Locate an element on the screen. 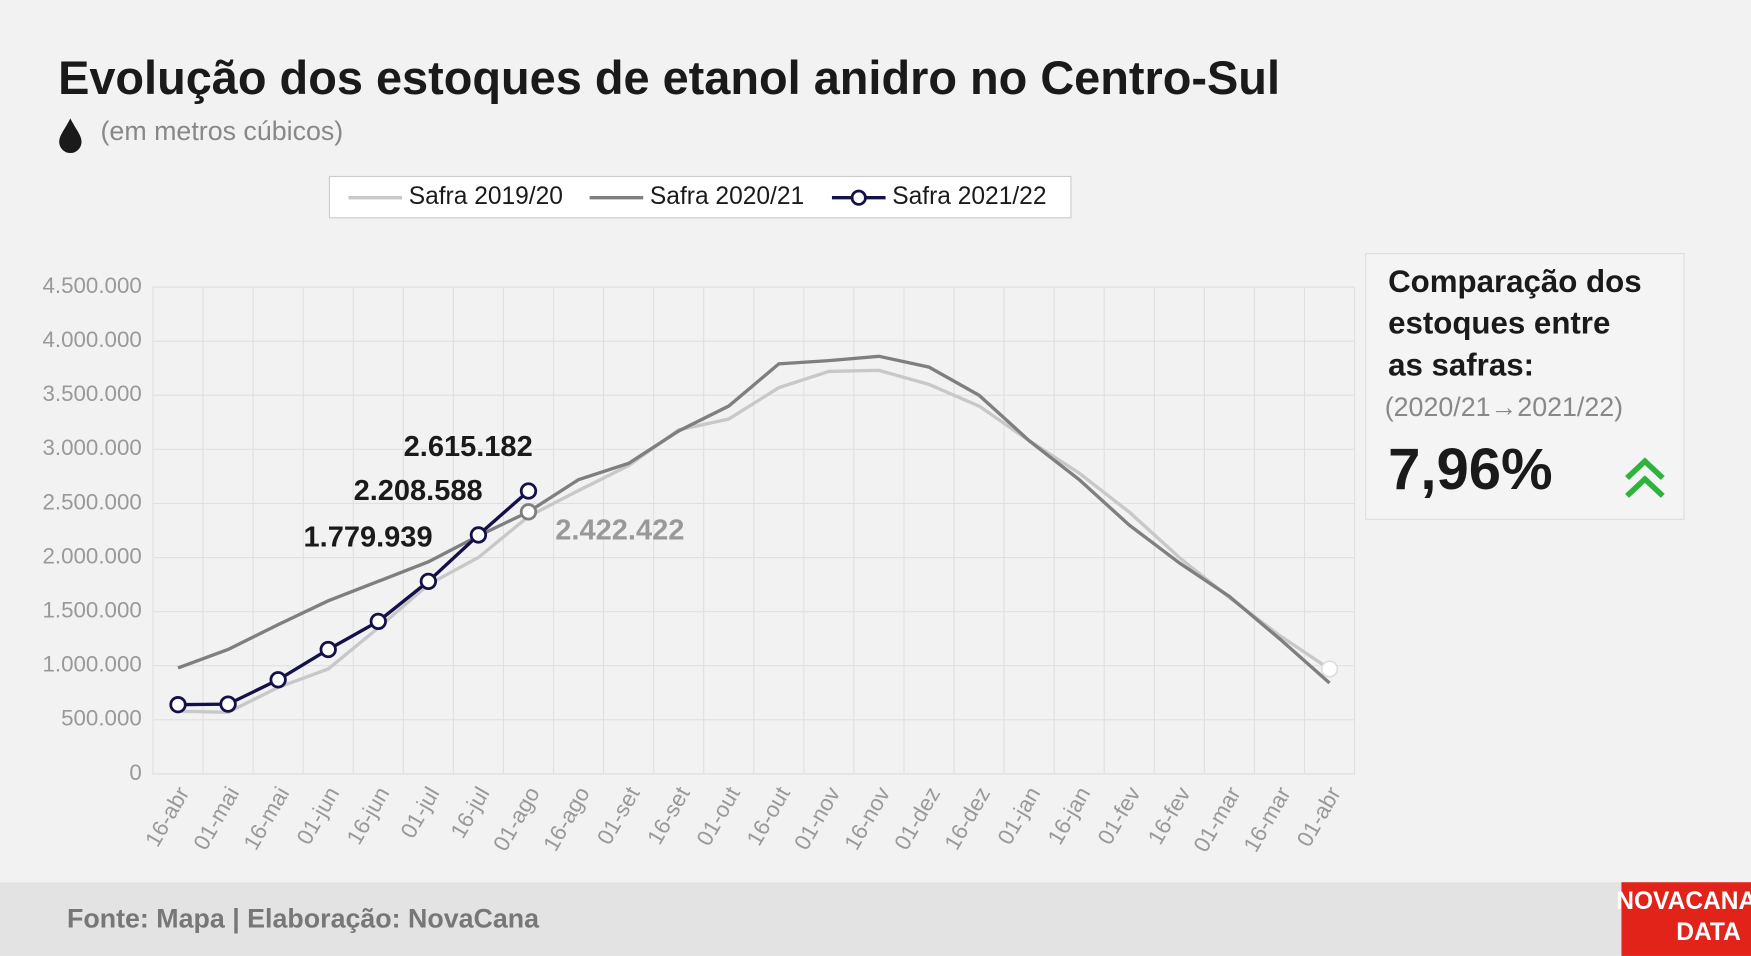  legend-marker is located at coordinates (858, 197).